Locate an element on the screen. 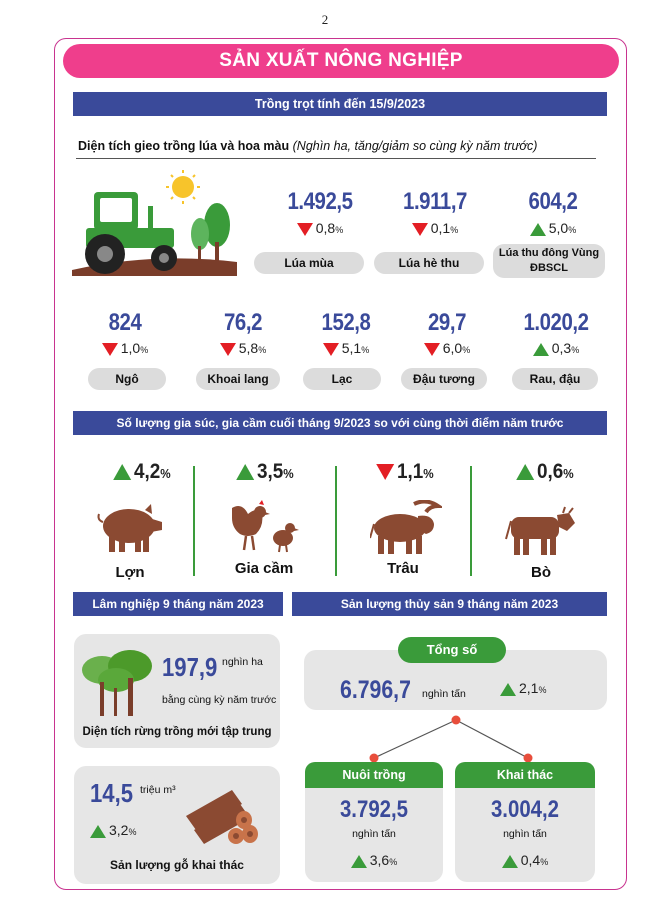 This screenshot has height=918, width=650. crop-change-lua-mua: 0,8% is located at coordinates (320, 228).